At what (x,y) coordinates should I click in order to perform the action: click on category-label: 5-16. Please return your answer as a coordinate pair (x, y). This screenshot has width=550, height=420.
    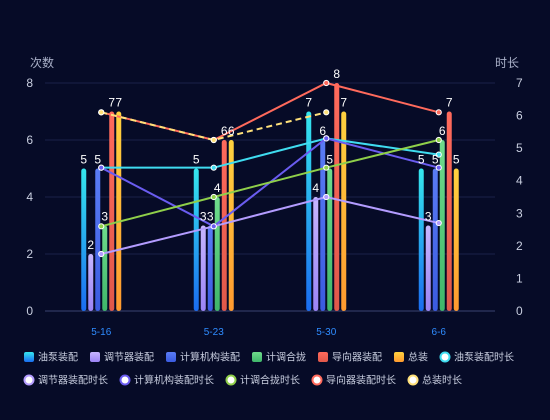
    Looking at the image, I should click on (101, 332).